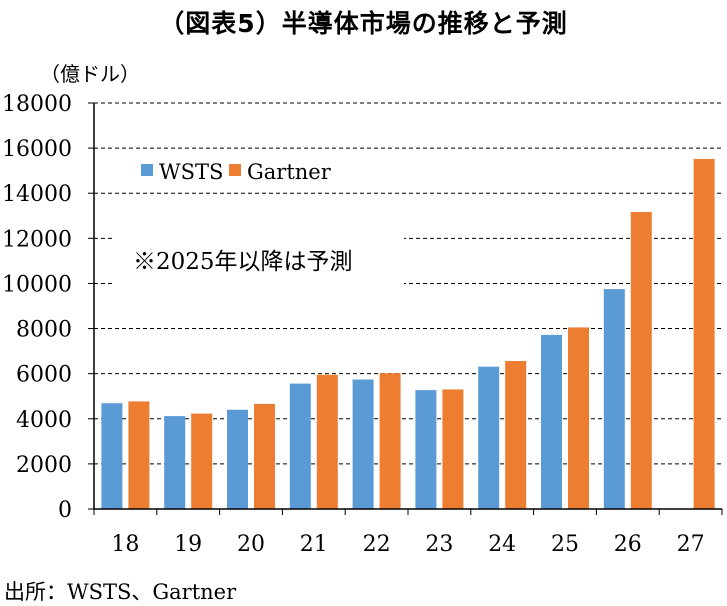  Describe the element at coordinates (565, 544) in the screenshot. I see `x-tick-label: 25` at that location.